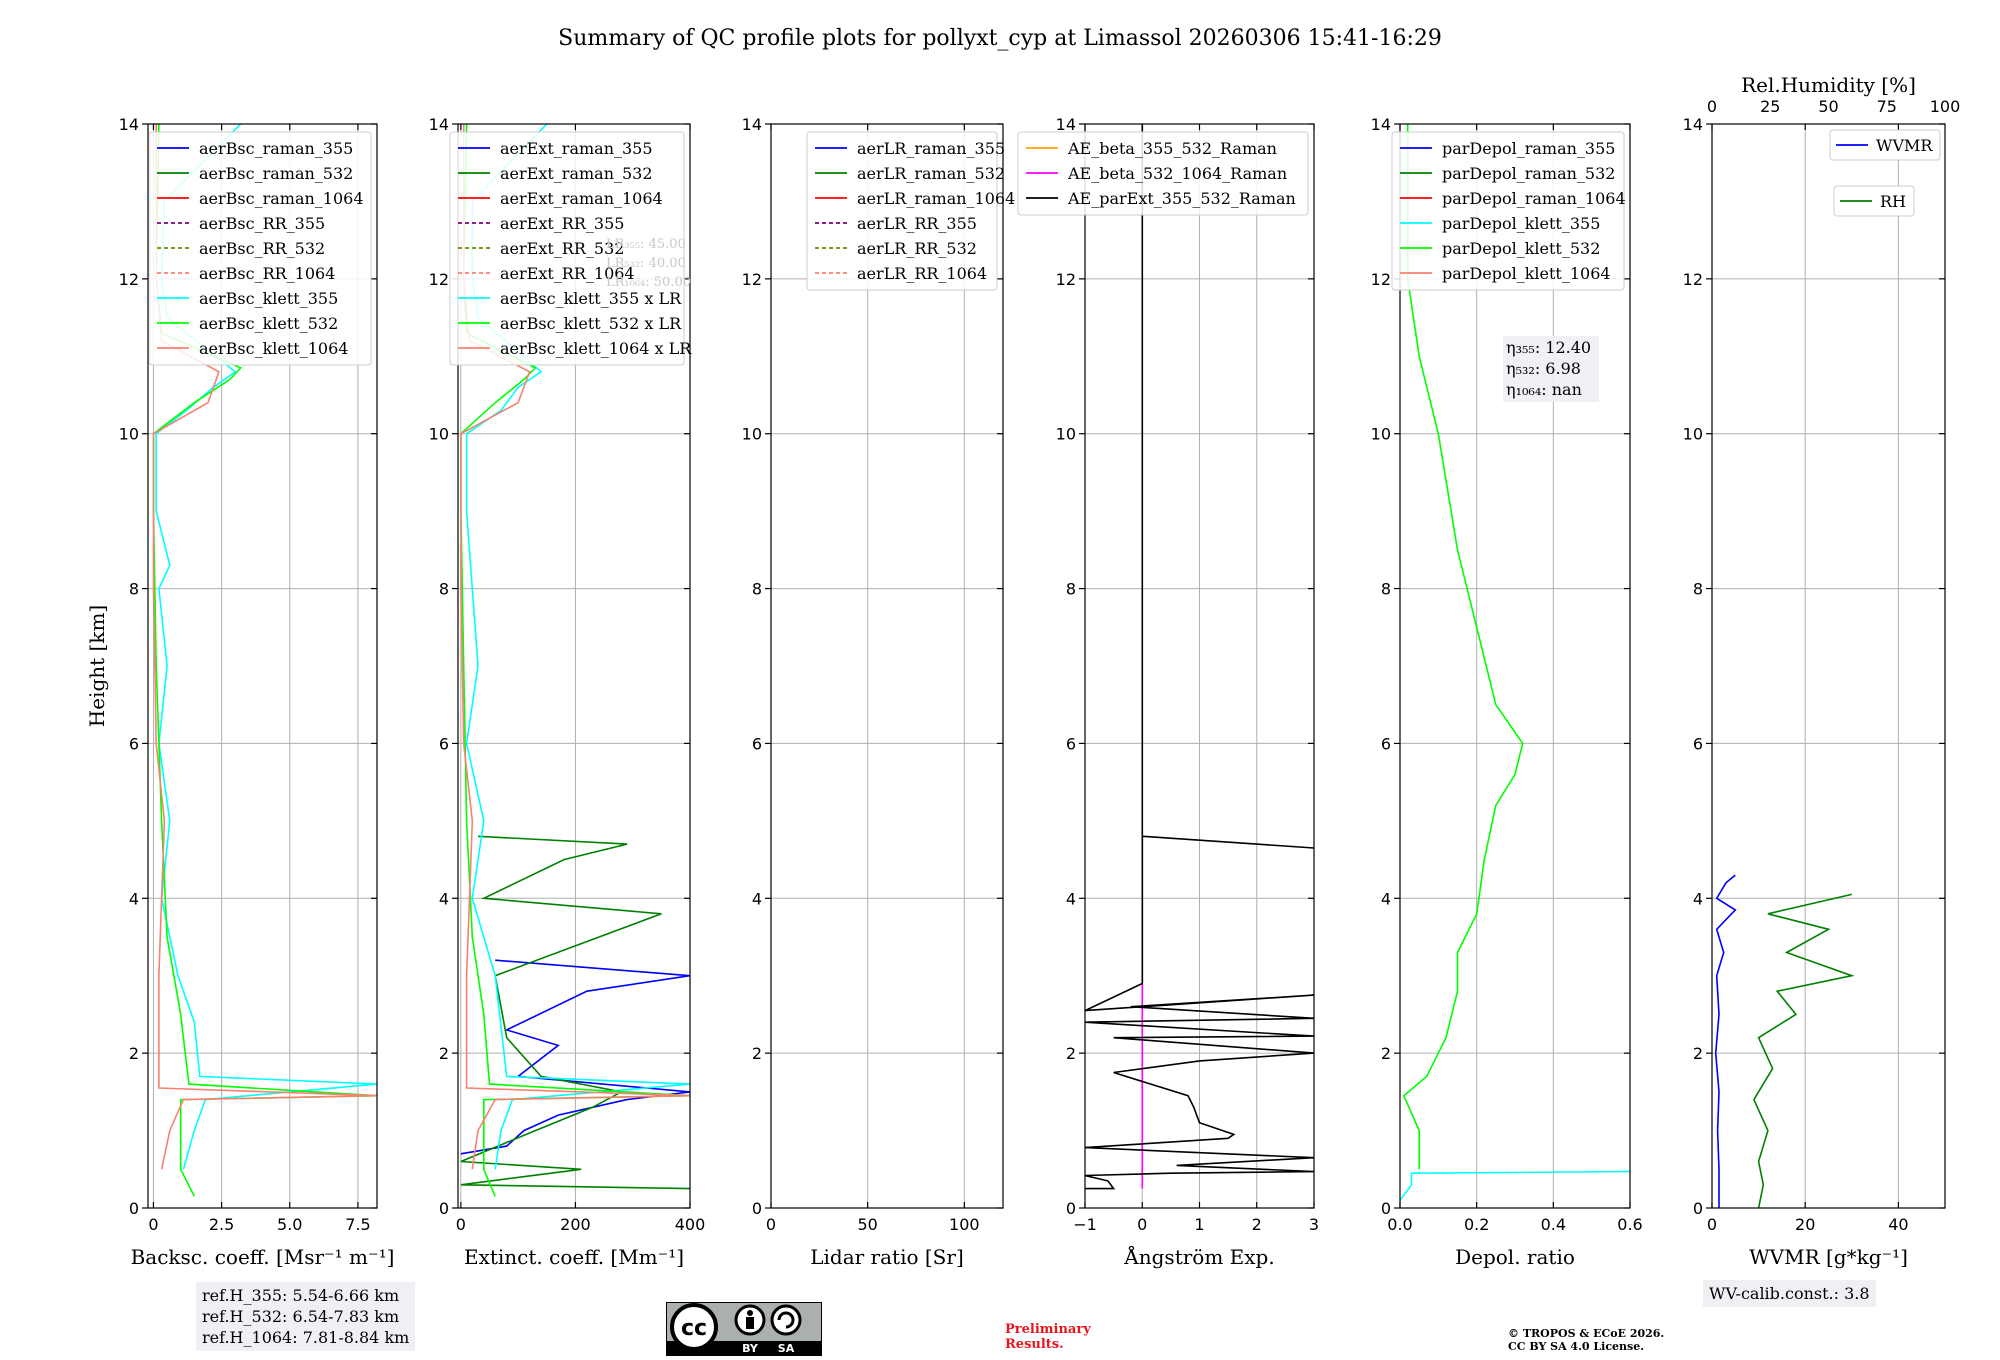 The width and height of the screenshot is (2000, 1360). I want to click on legend-label: parDepol_raman_532, so click(1528, 173).